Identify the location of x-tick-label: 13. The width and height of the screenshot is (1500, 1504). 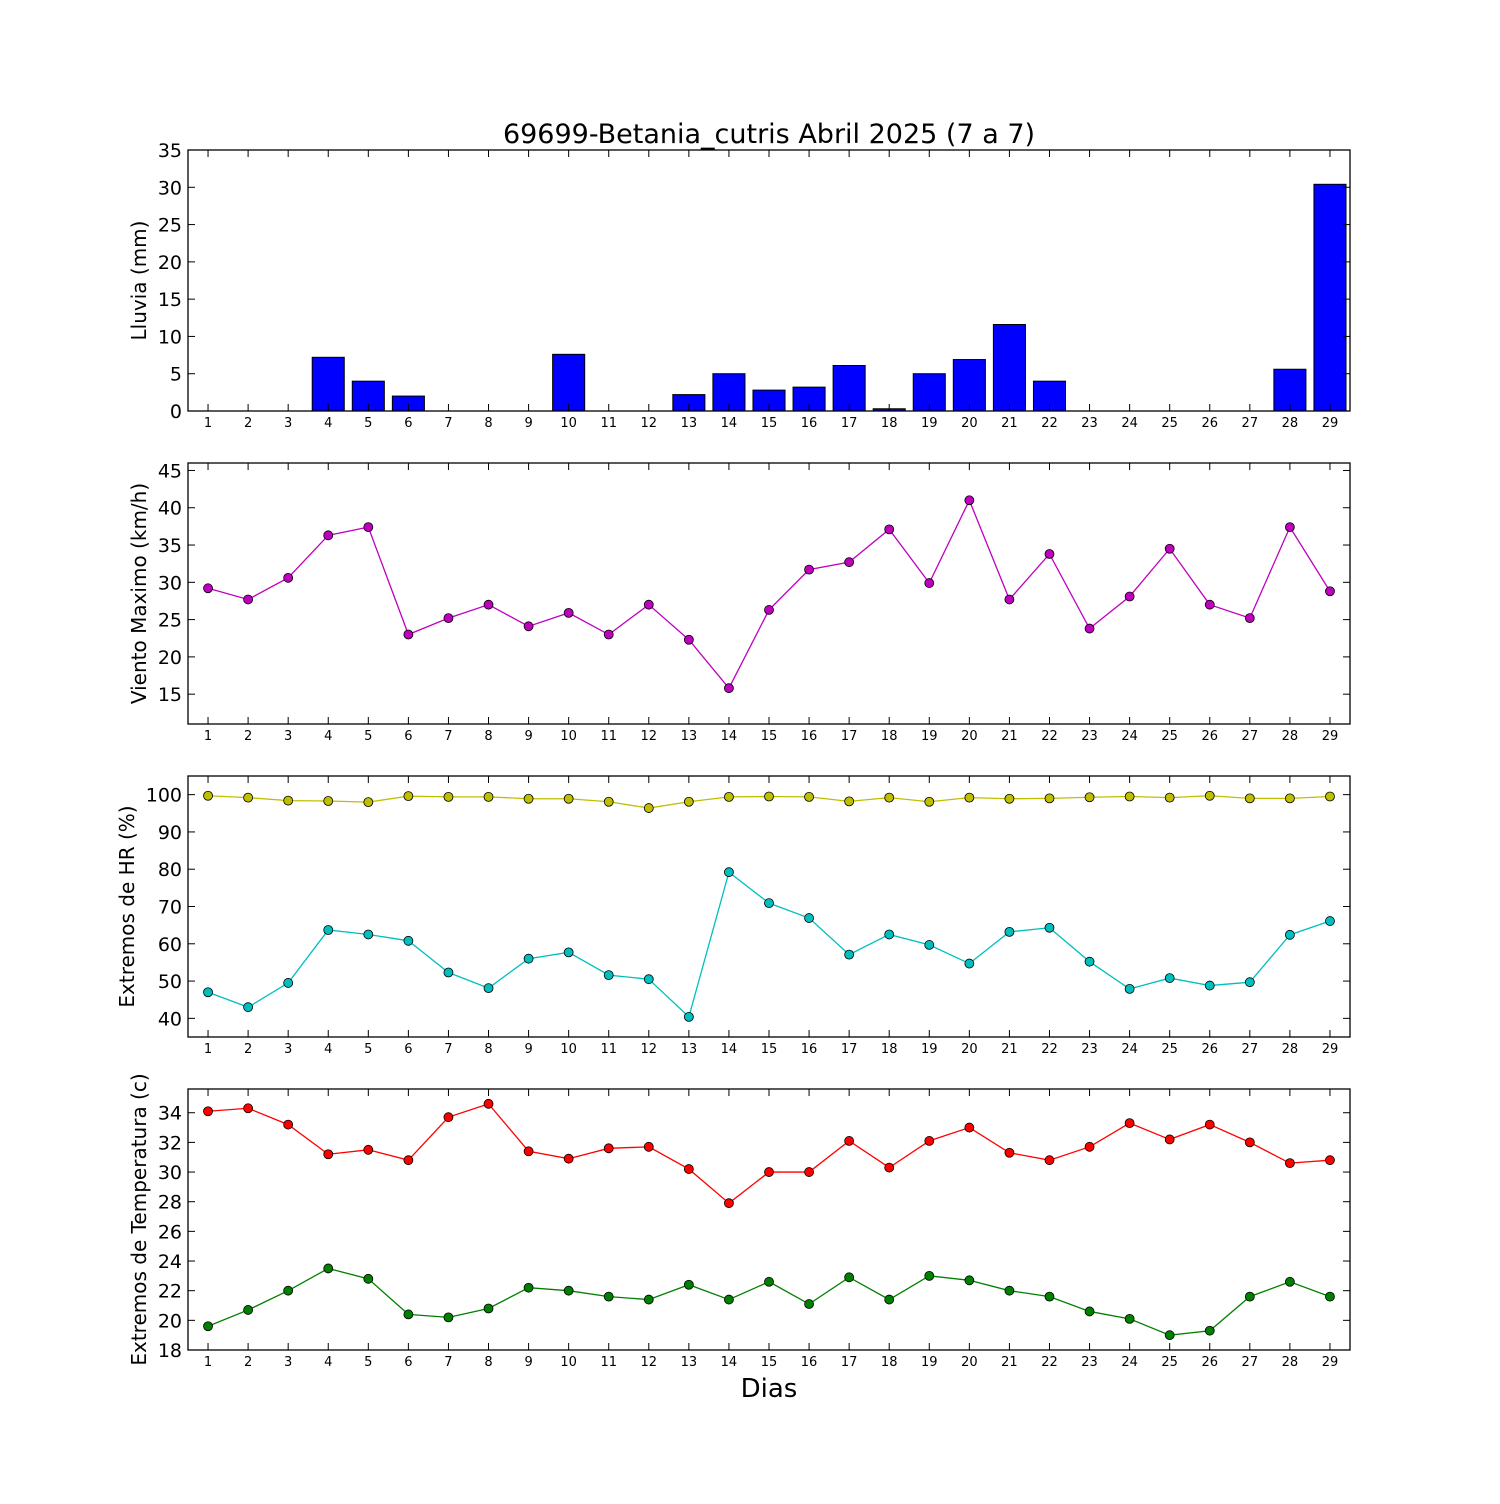
(689, 1049).